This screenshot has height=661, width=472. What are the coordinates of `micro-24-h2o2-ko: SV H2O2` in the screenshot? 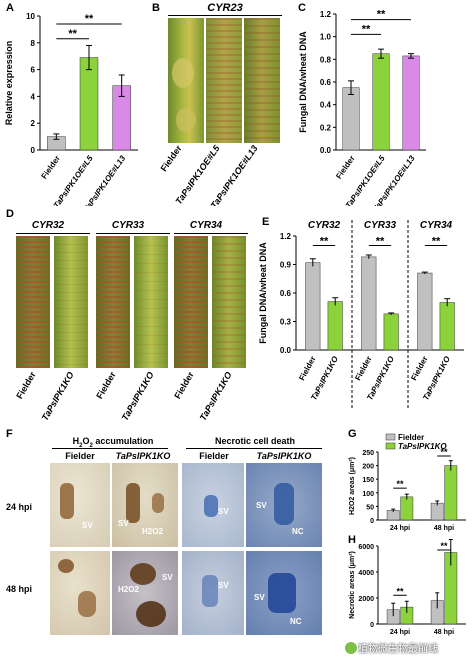 It's located at (145, 505).